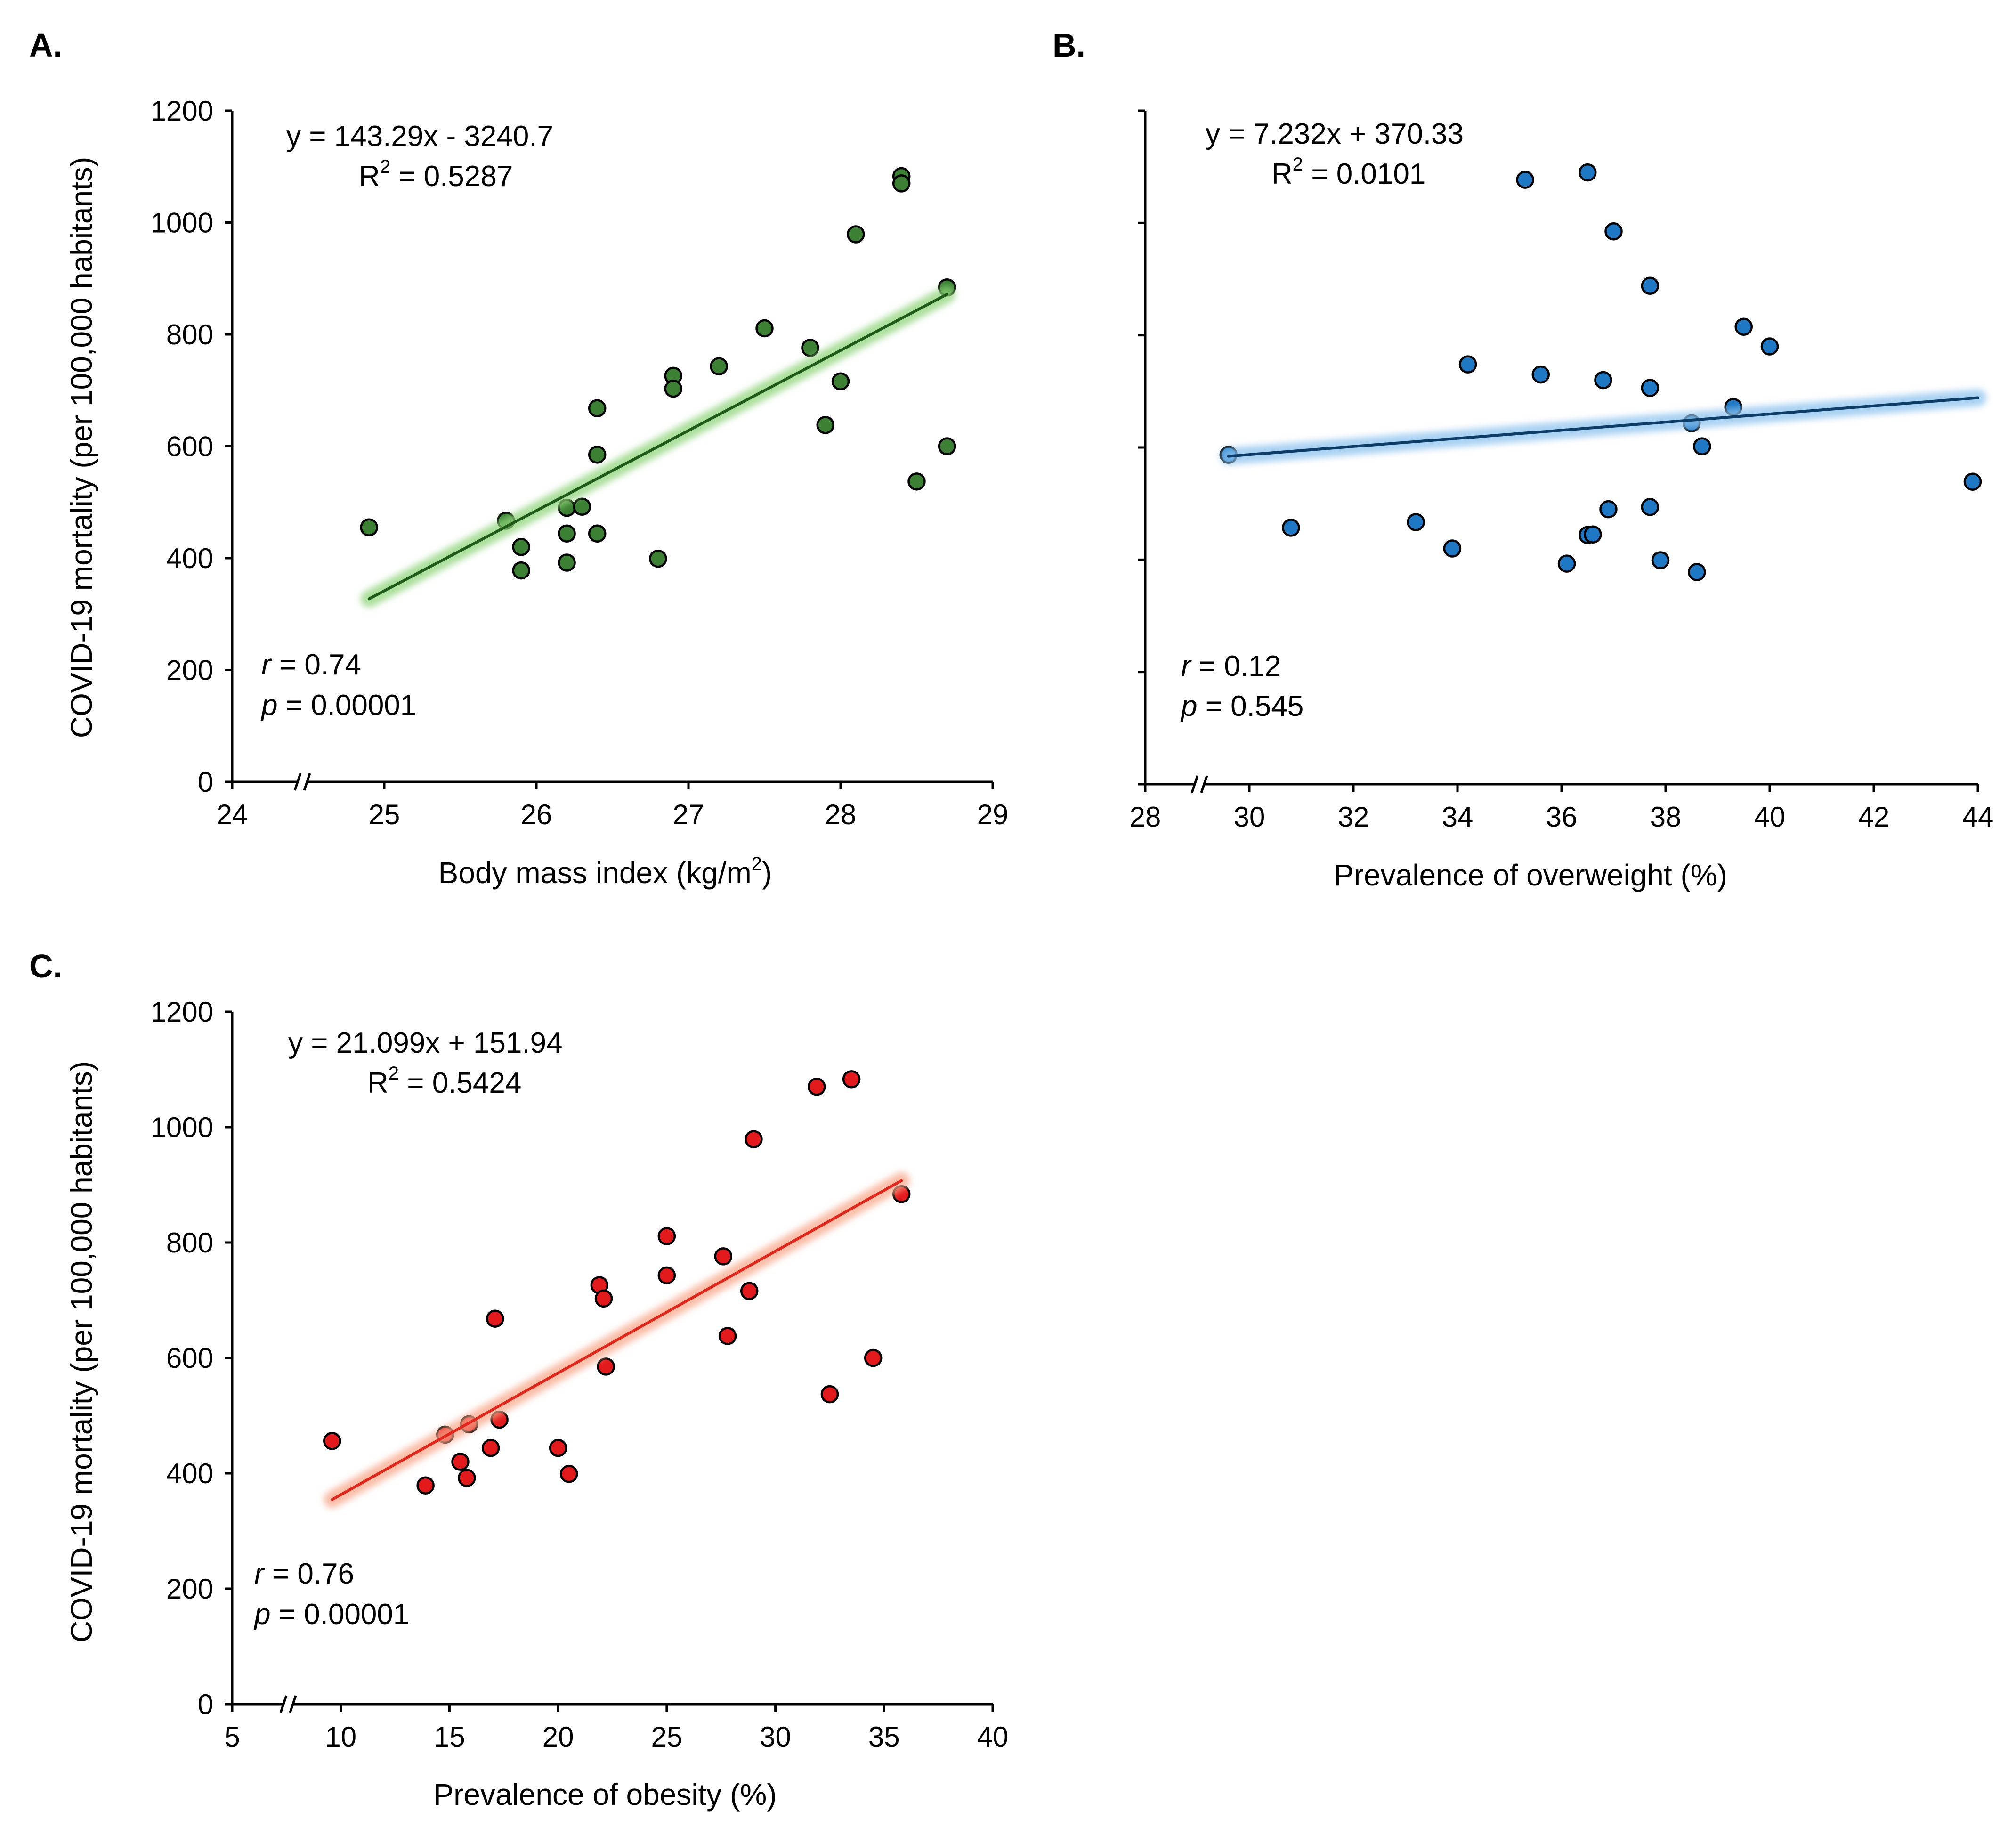 The image size is (2016, 1844). Describe the element at coordinates (1069, 45) in the screenshot. I see `panel-label-b: B.` at that location.